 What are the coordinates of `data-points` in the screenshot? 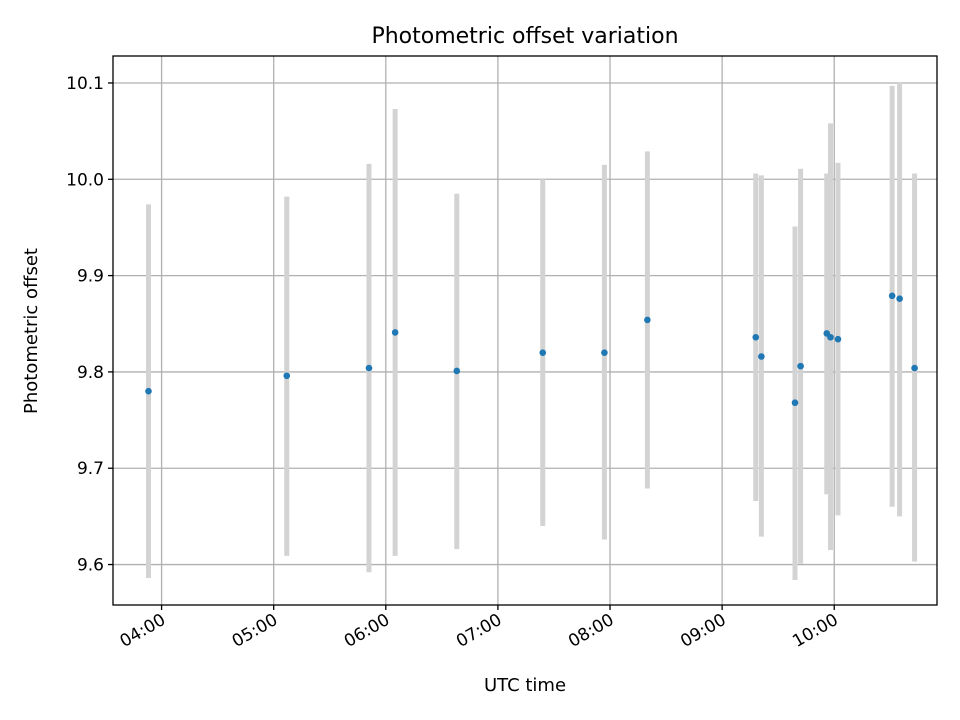 It's located at (531, 349).